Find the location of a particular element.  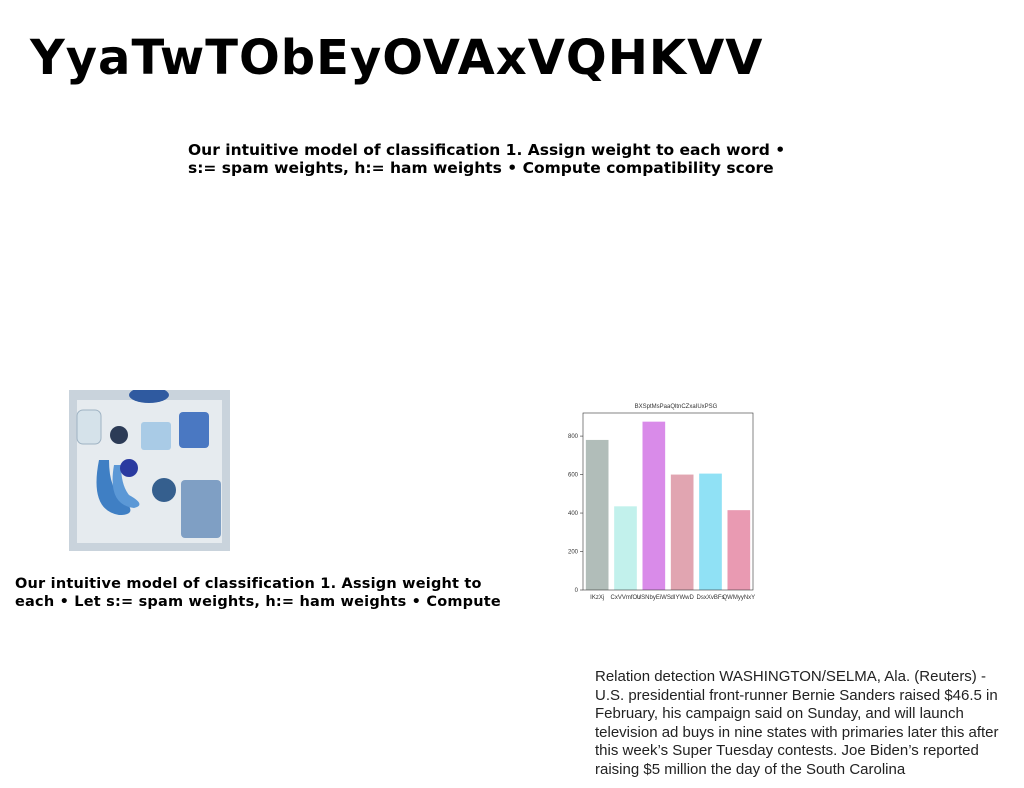

title: YyaTwTObEyOVAxVQHKVV is located at coordinates (397, 58).